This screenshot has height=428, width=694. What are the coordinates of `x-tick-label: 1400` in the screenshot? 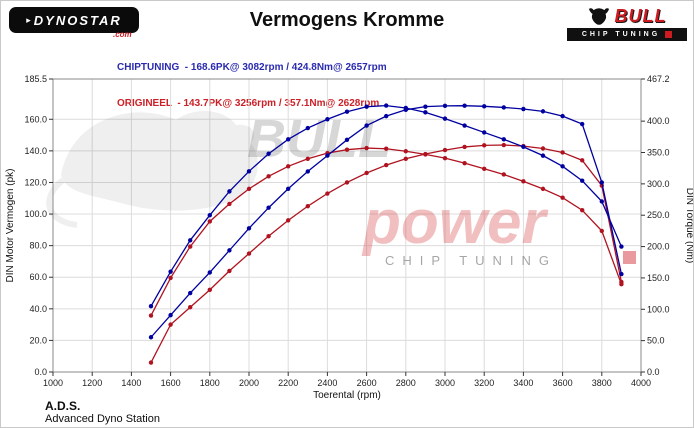 It's located at (131, 383).